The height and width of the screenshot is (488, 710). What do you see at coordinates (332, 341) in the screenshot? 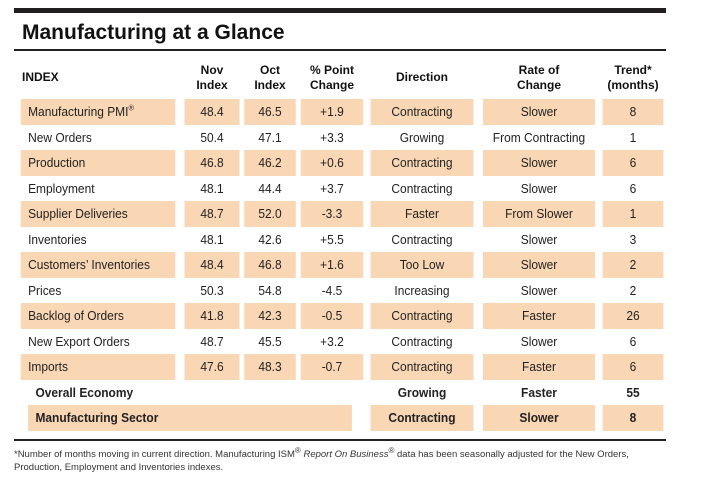
I see `cell-change: +3.2` at bounding box center [332, 341].